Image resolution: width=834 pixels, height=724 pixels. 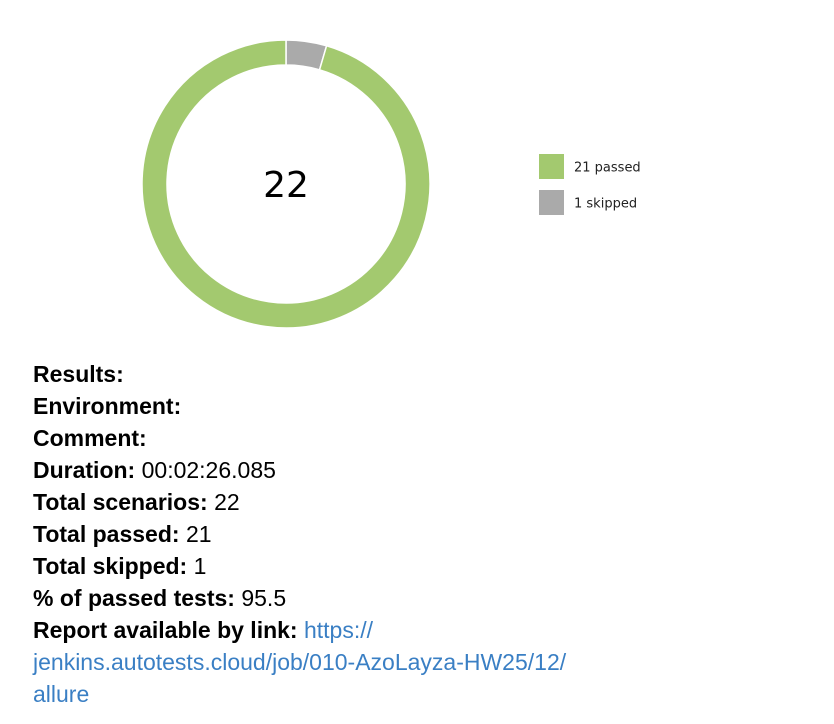 What do you see at coordinates (107, 406) in the screenshot?
I see `environment-label: Environment:` at bounding box center [107, 406].